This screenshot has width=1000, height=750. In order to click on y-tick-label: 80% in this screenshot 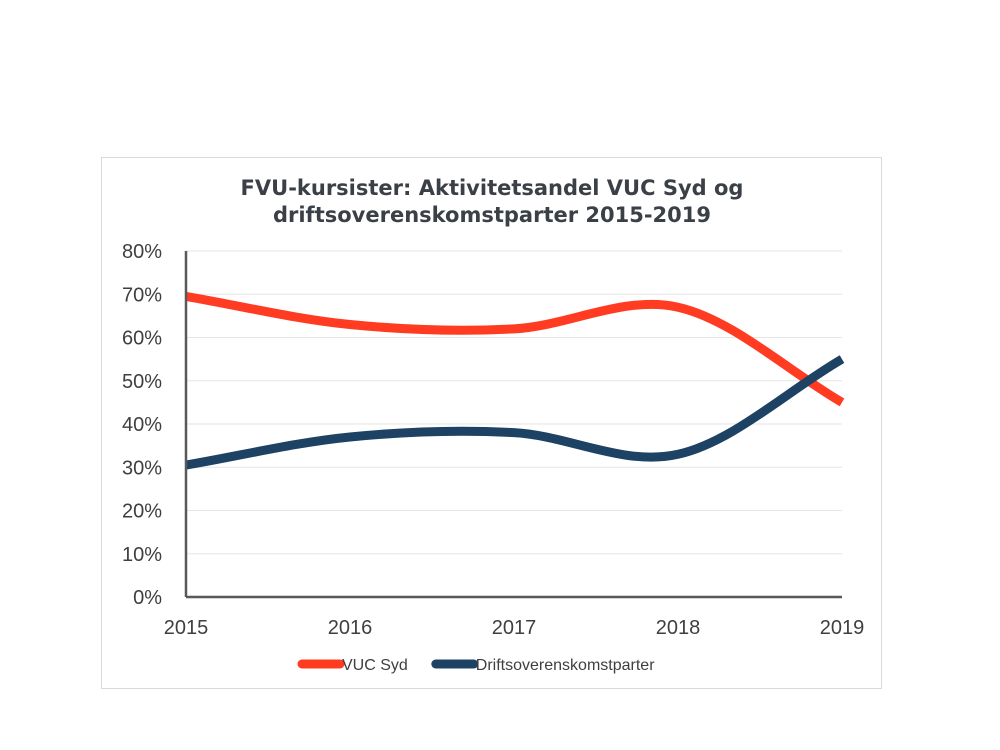, I will do `click(142, 252)`.